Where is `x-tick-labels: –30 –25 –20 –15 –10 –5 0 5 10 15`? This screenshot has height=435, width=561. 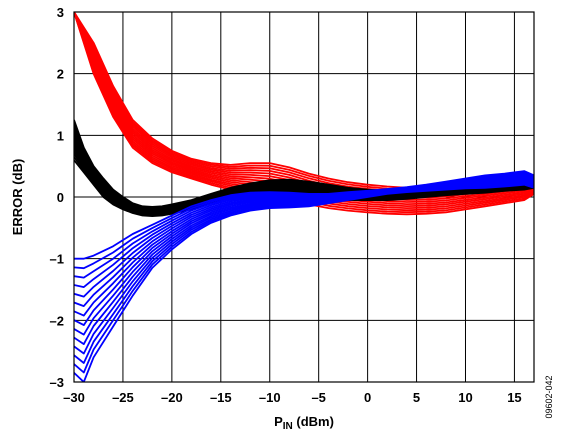 x-tick-labels: –30 –25 –20 –15 –10 –5 0 5 10 15 is located at coordinates (292, 397).